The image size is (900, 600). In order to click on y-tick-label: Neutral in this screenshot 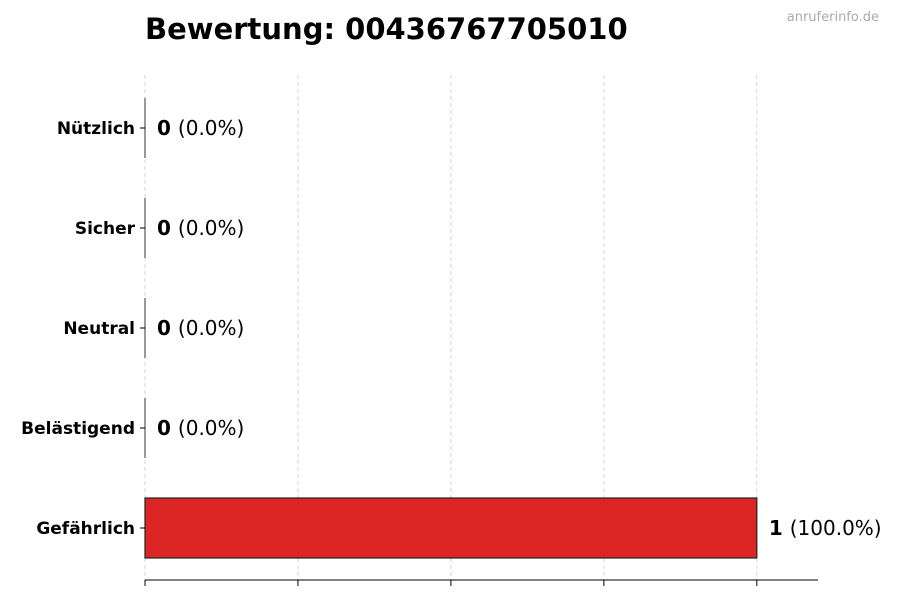, I will do `click(99, 329)`.